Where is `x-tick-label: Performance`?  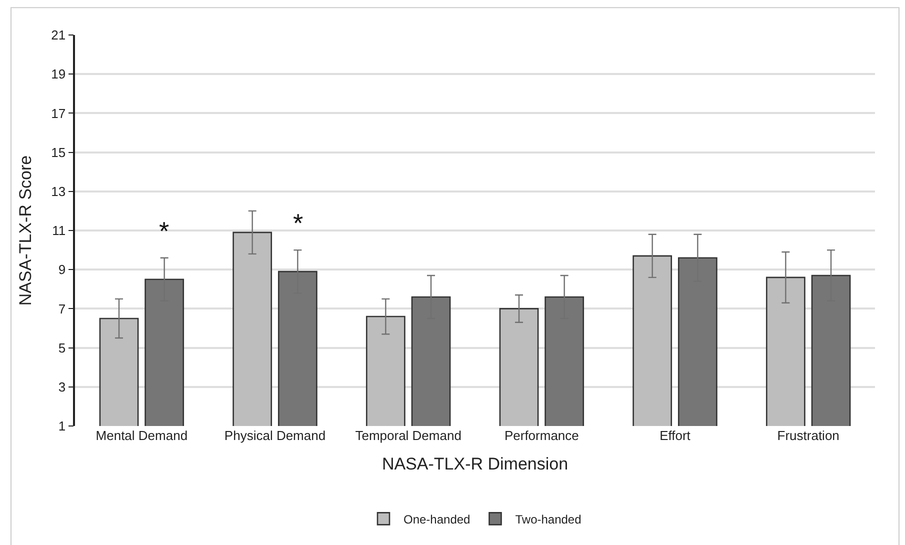 x-tick-label: Performance is located at coordinates (541, 435).